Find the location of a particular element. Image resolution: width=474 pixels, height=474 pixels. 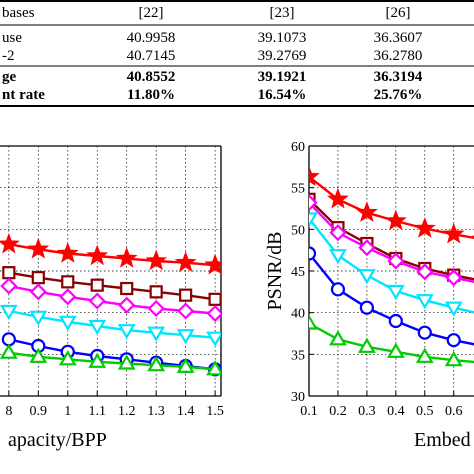

chart-right-y-tick-label: 55 is located at coordinates (298, 189).